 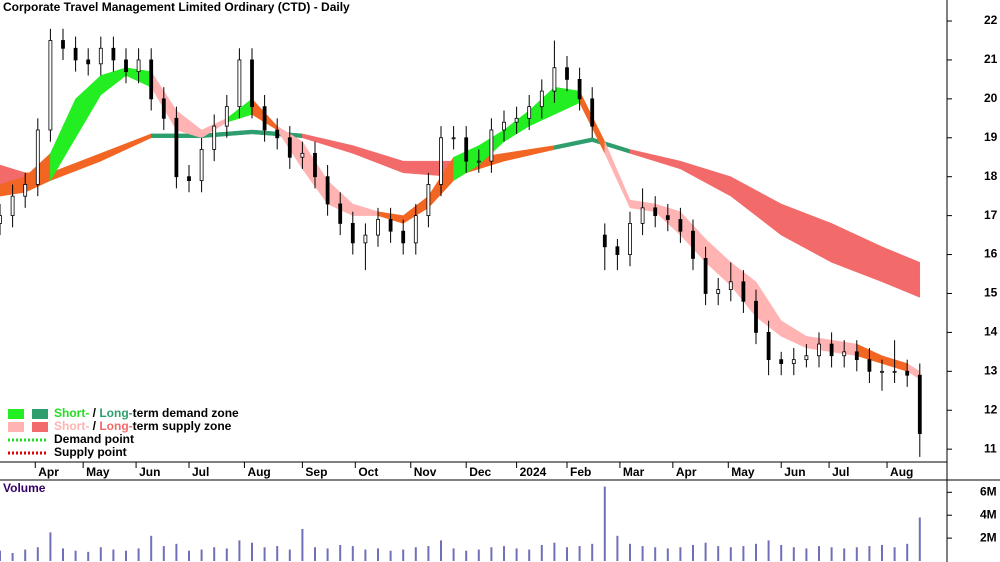 What do you see at coordinates (991, 332) in the screenshot?
I see `y-tick-label: 14` at bounding box center [991, 332].